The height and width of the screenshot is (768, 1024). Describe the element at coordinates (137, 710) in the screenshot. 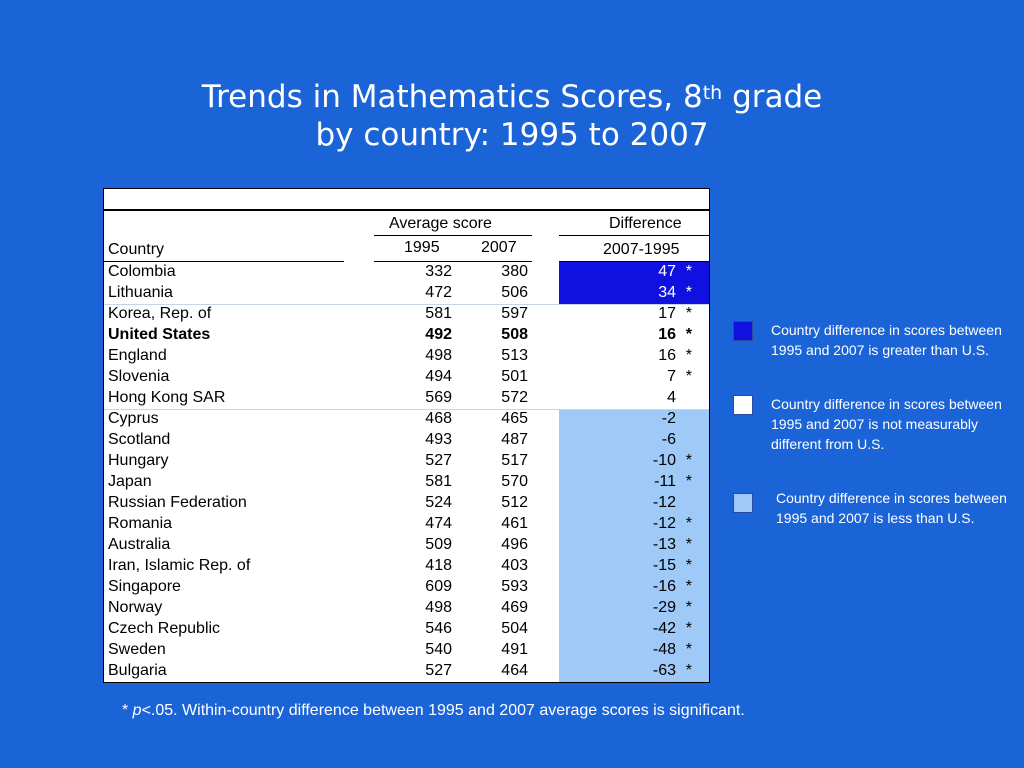

I see `footnote-p: p` at that location.